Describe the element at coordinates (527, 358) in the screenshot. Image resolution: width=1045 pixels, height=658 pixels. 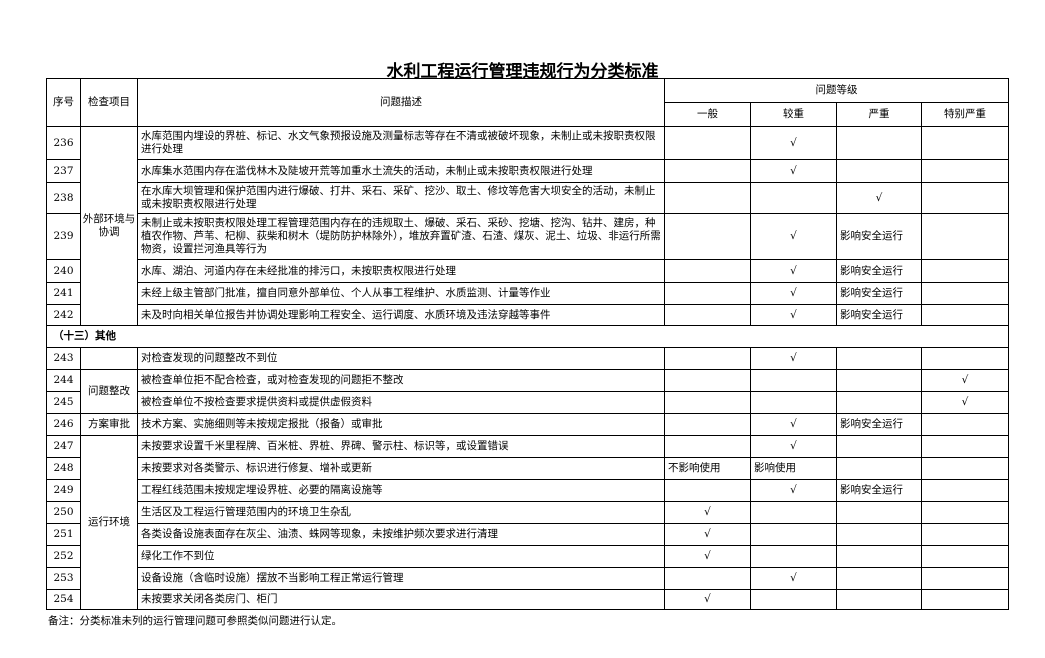
I see `table-row: 243 对检查发现的问题整改不到位 √` at that location.